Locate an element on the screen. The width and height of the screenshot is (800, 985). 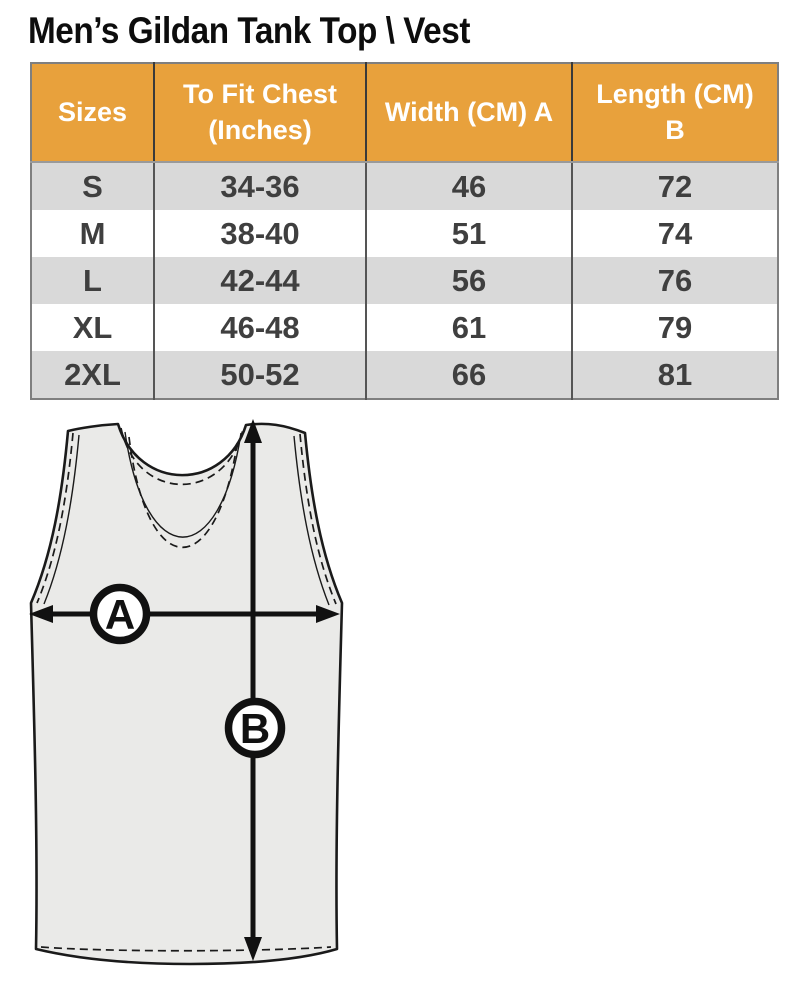
table-row-l: L 42-44 56 76 is located at coordinates (404, 280).